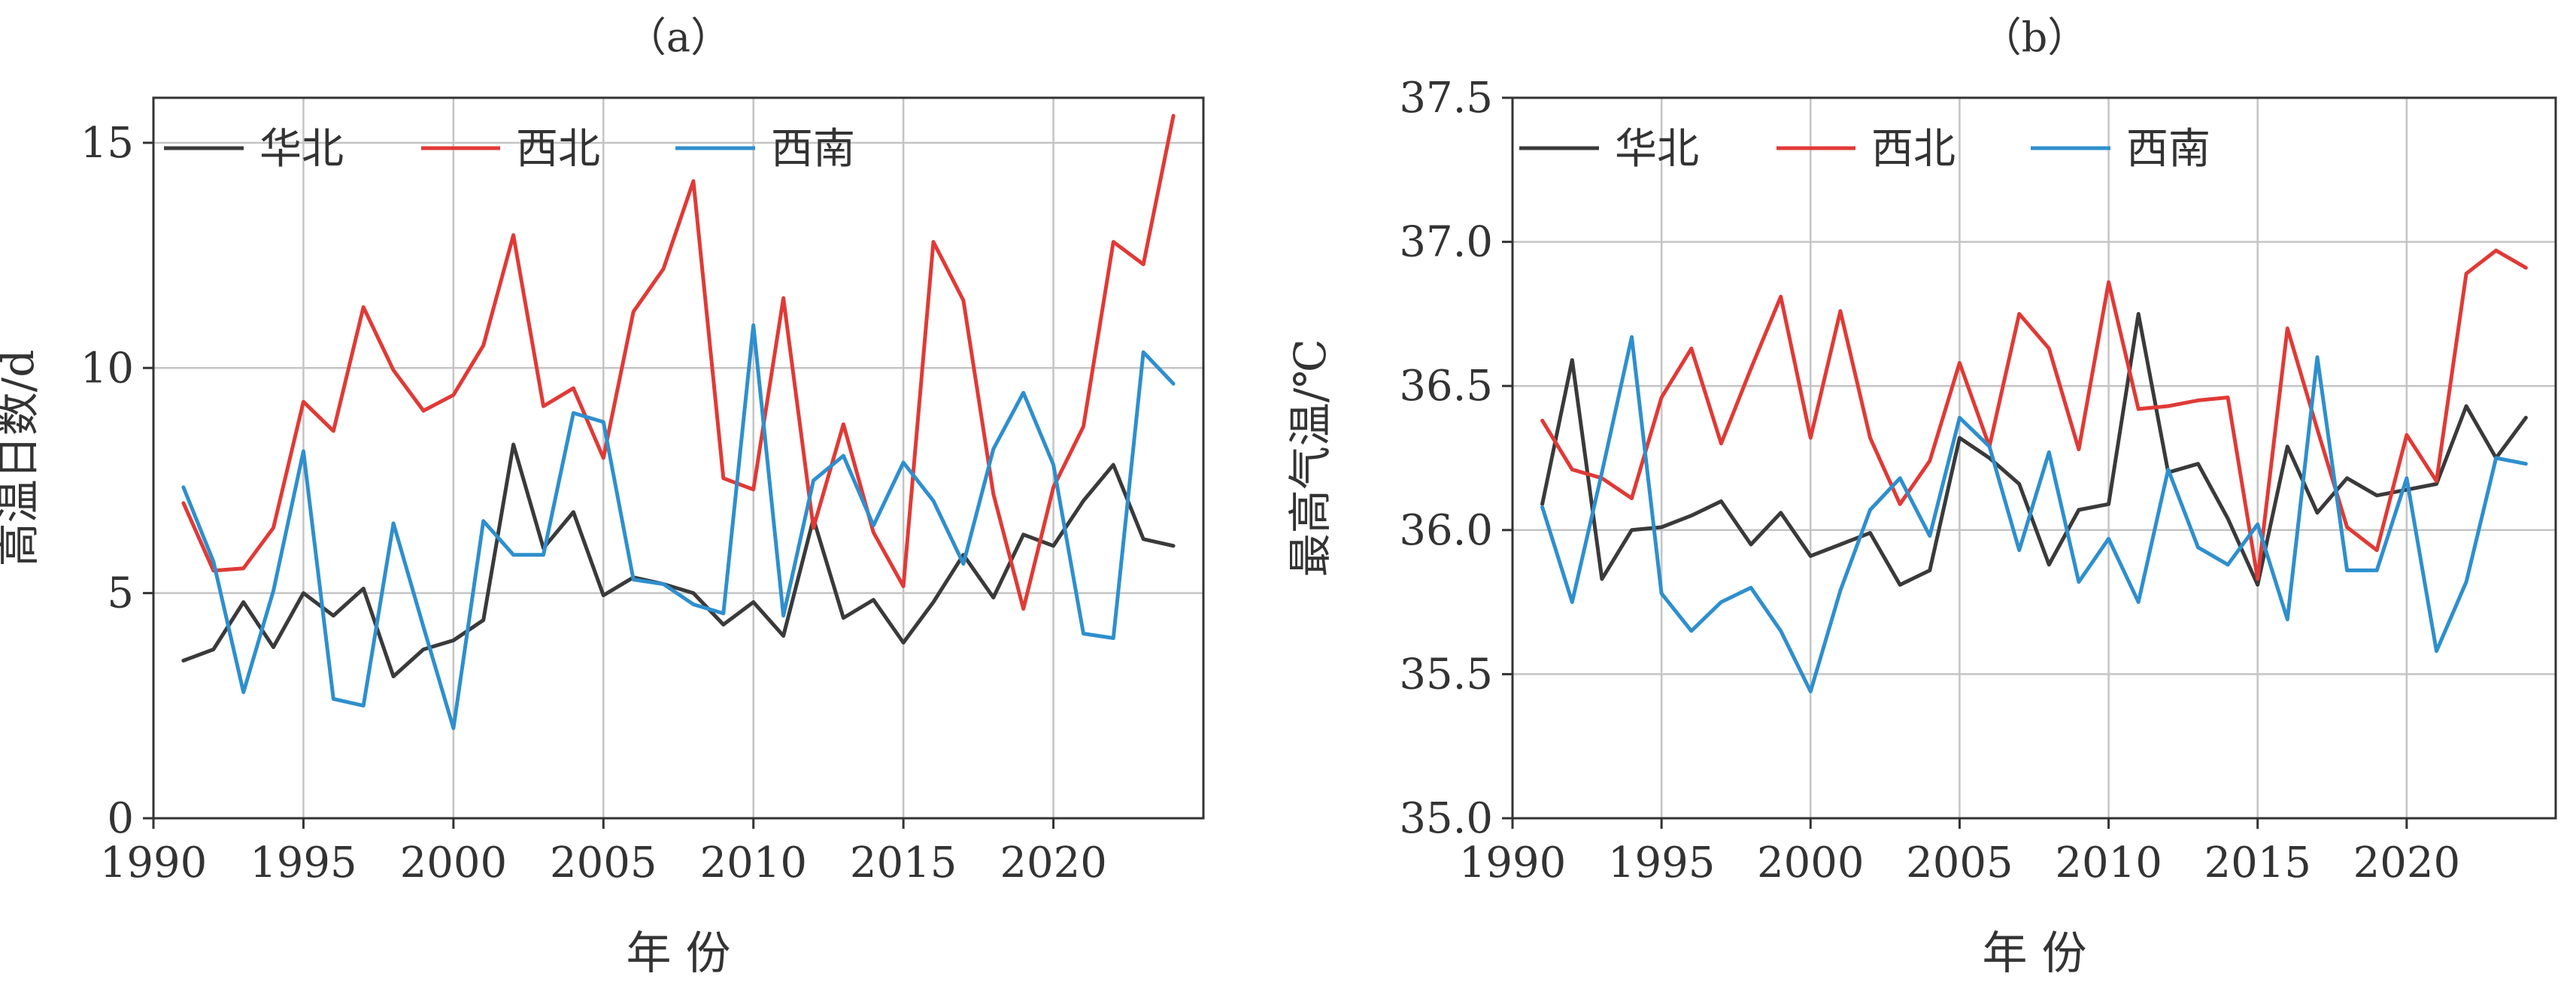  I want to click on y-axis-label: 高温日数/d, so click(22, 458).